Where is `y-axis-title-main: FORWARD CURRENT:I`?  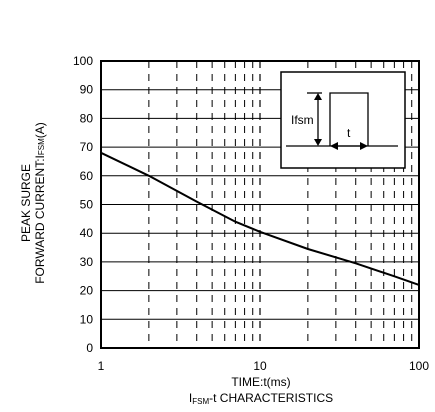
y-axis-title-main: FORWARD CURRENT:I is located at coordinates (40, 219).